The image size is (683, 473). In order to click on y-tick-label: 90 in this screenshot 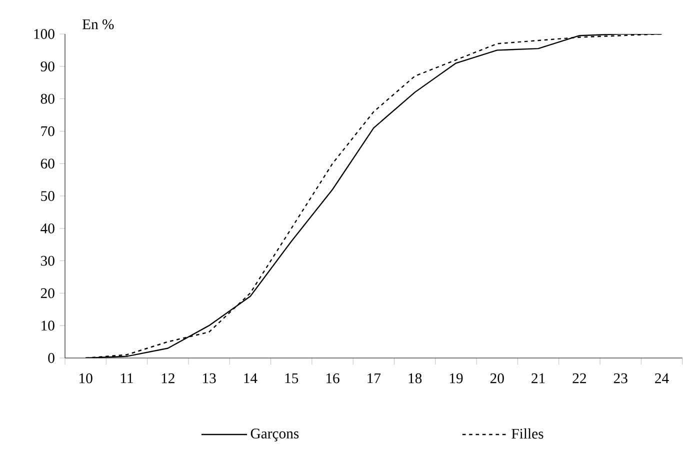, I will do `click(47, 66)`.